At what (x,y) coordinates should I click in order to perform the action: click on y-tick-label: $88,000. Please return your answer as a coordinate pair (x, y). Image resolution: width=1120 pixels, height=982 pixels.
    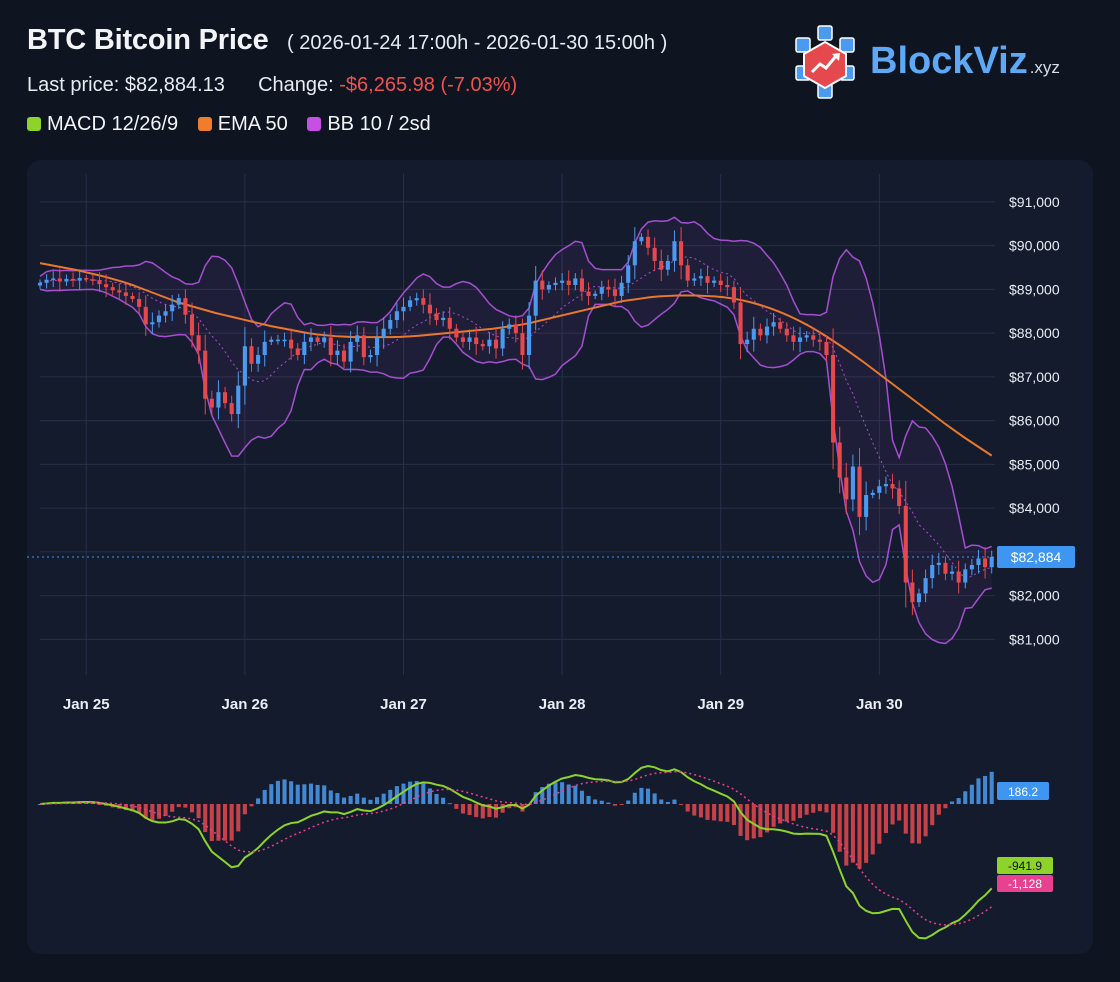
    Looking at the image, I should click on (1034, 333).